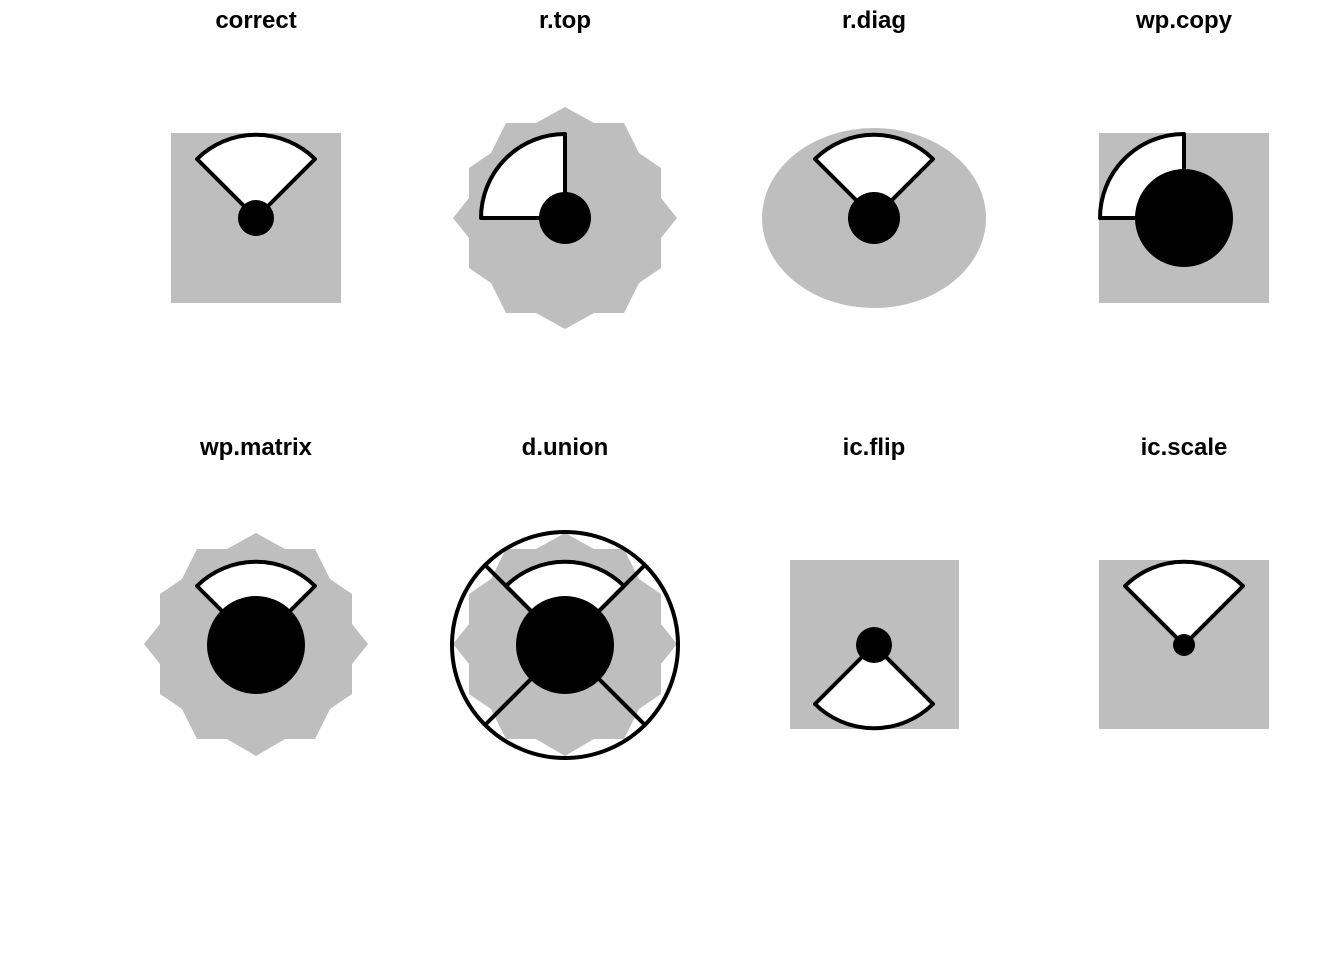 The width and height of the screenshot is (1344, 960). What do you see at coordinates (874, 582) in the screenshot?
I see `panel-ic-flip: ic.flip` at bounding box center [874, 582].